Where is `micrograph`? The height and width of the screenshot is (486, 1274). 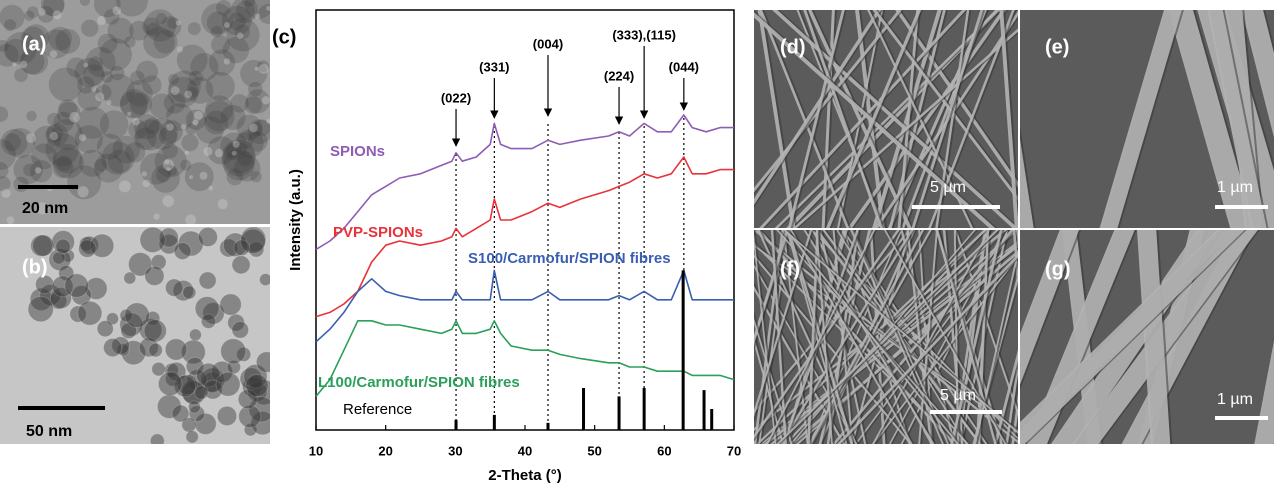 micrograph is located at coordinates (886, 337).